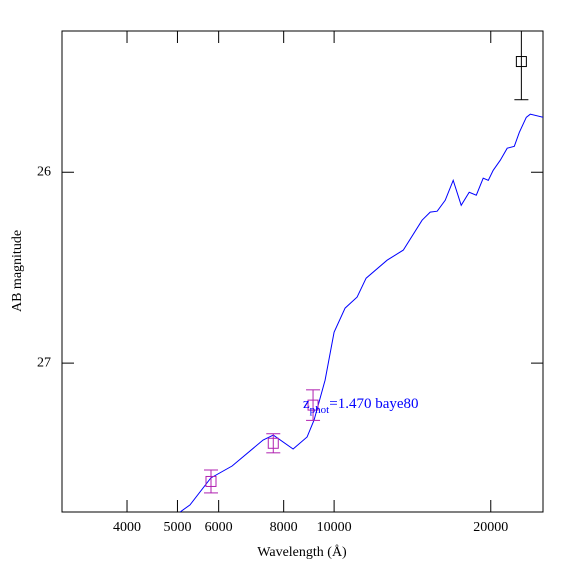 The width and height of the screenshot is (574, 579). I want to click on annotation-text: =1.470 baye80, so click(373, 404).